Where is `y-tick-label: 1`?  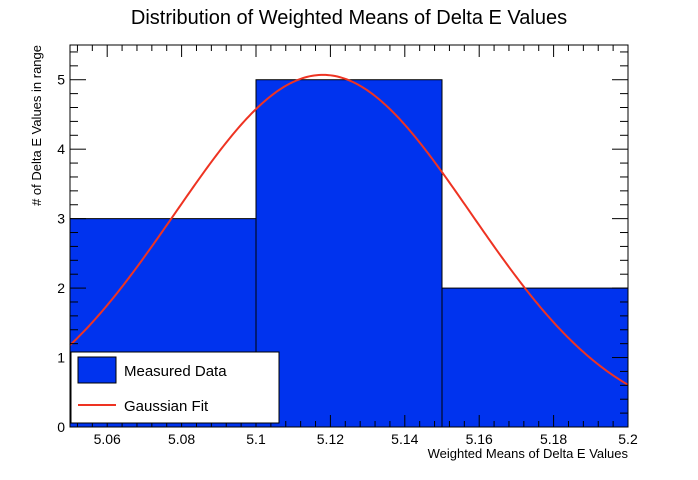 y-tick-label: 1 is located at coordinates (61, 358).